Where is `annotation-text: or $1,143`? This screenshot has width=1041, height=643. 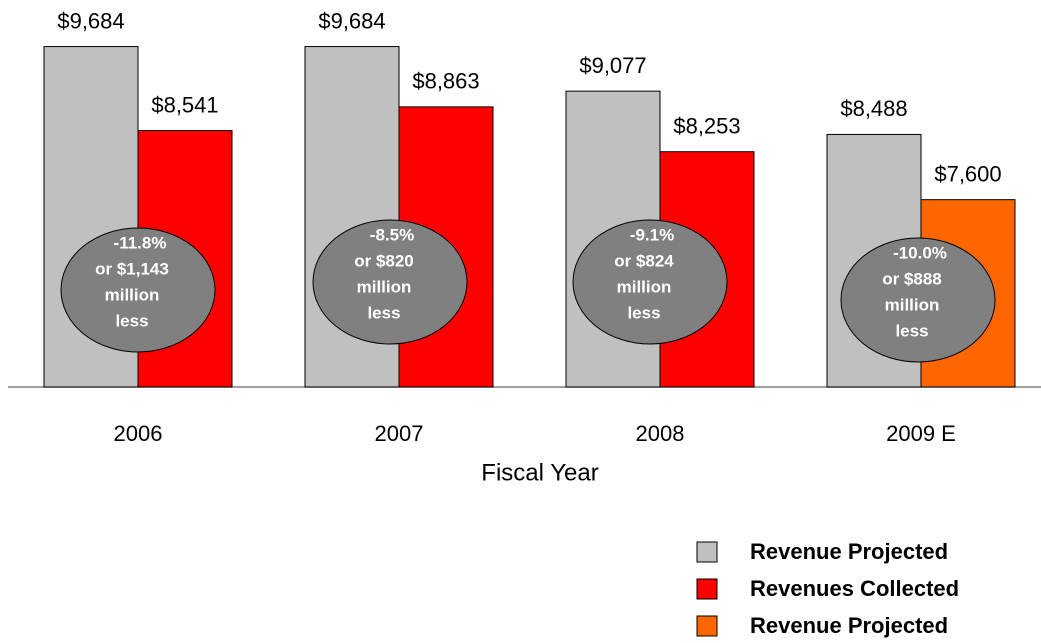
annotation-text: or $1,143 is located at coordinates (132, 268).